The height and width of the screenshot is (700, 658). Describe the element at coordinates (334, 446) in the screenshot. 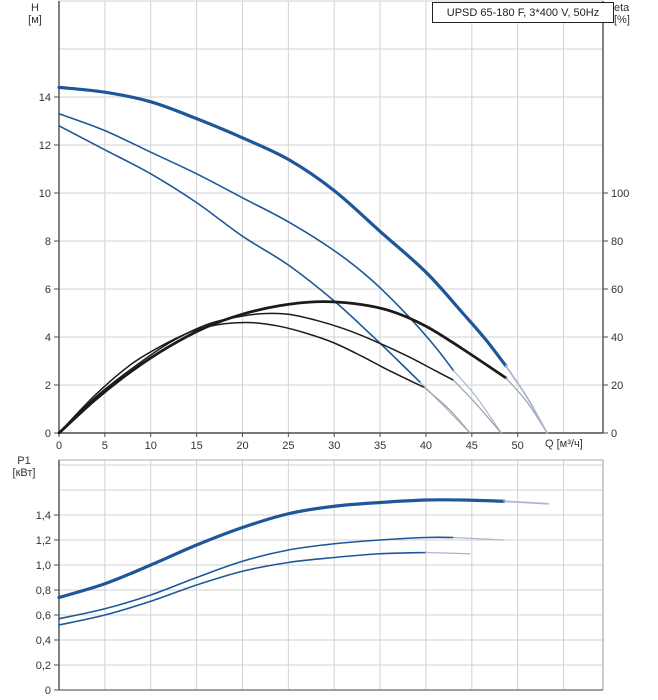

I see `svg-text: 30` at that location.